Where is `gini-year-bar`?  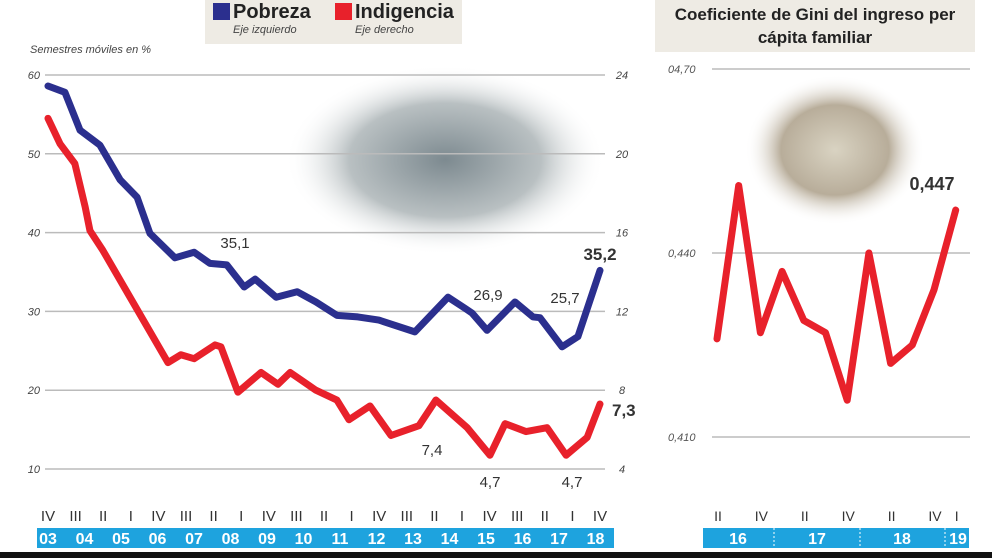 gini-year-bar is located at coordinates (836, 538).